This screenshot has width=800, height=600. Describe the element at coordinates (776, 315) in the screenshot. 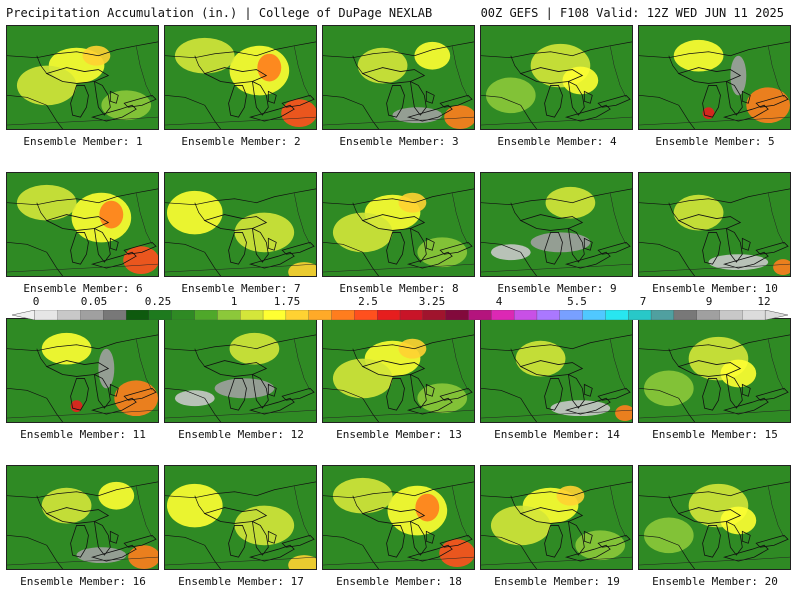

I see `colorbar-max-arrow` at that location.